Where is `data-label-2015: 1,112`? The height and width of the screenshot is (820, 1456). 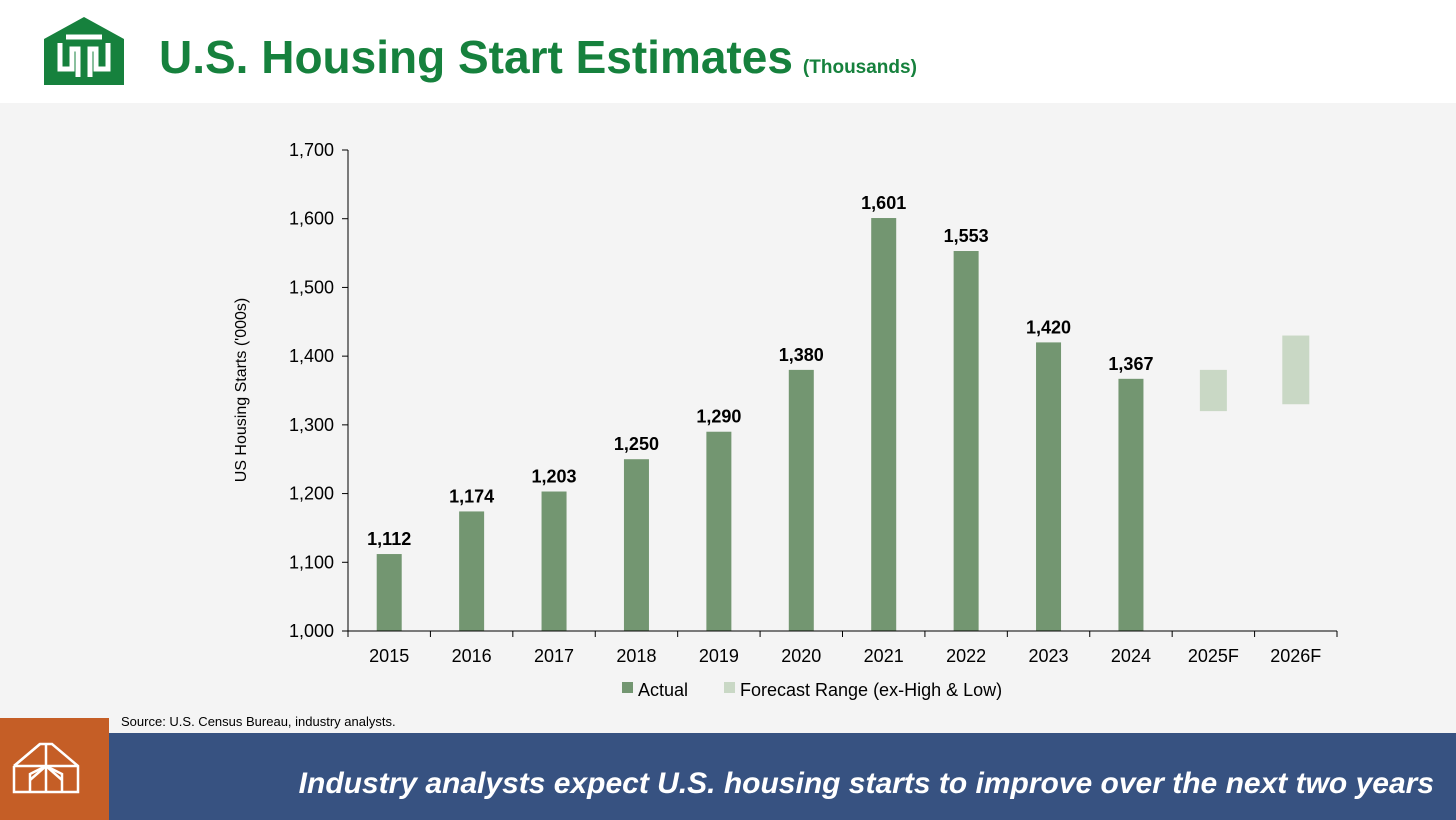 data-label-2015: 1,112 is located at coordinates (389, 539).